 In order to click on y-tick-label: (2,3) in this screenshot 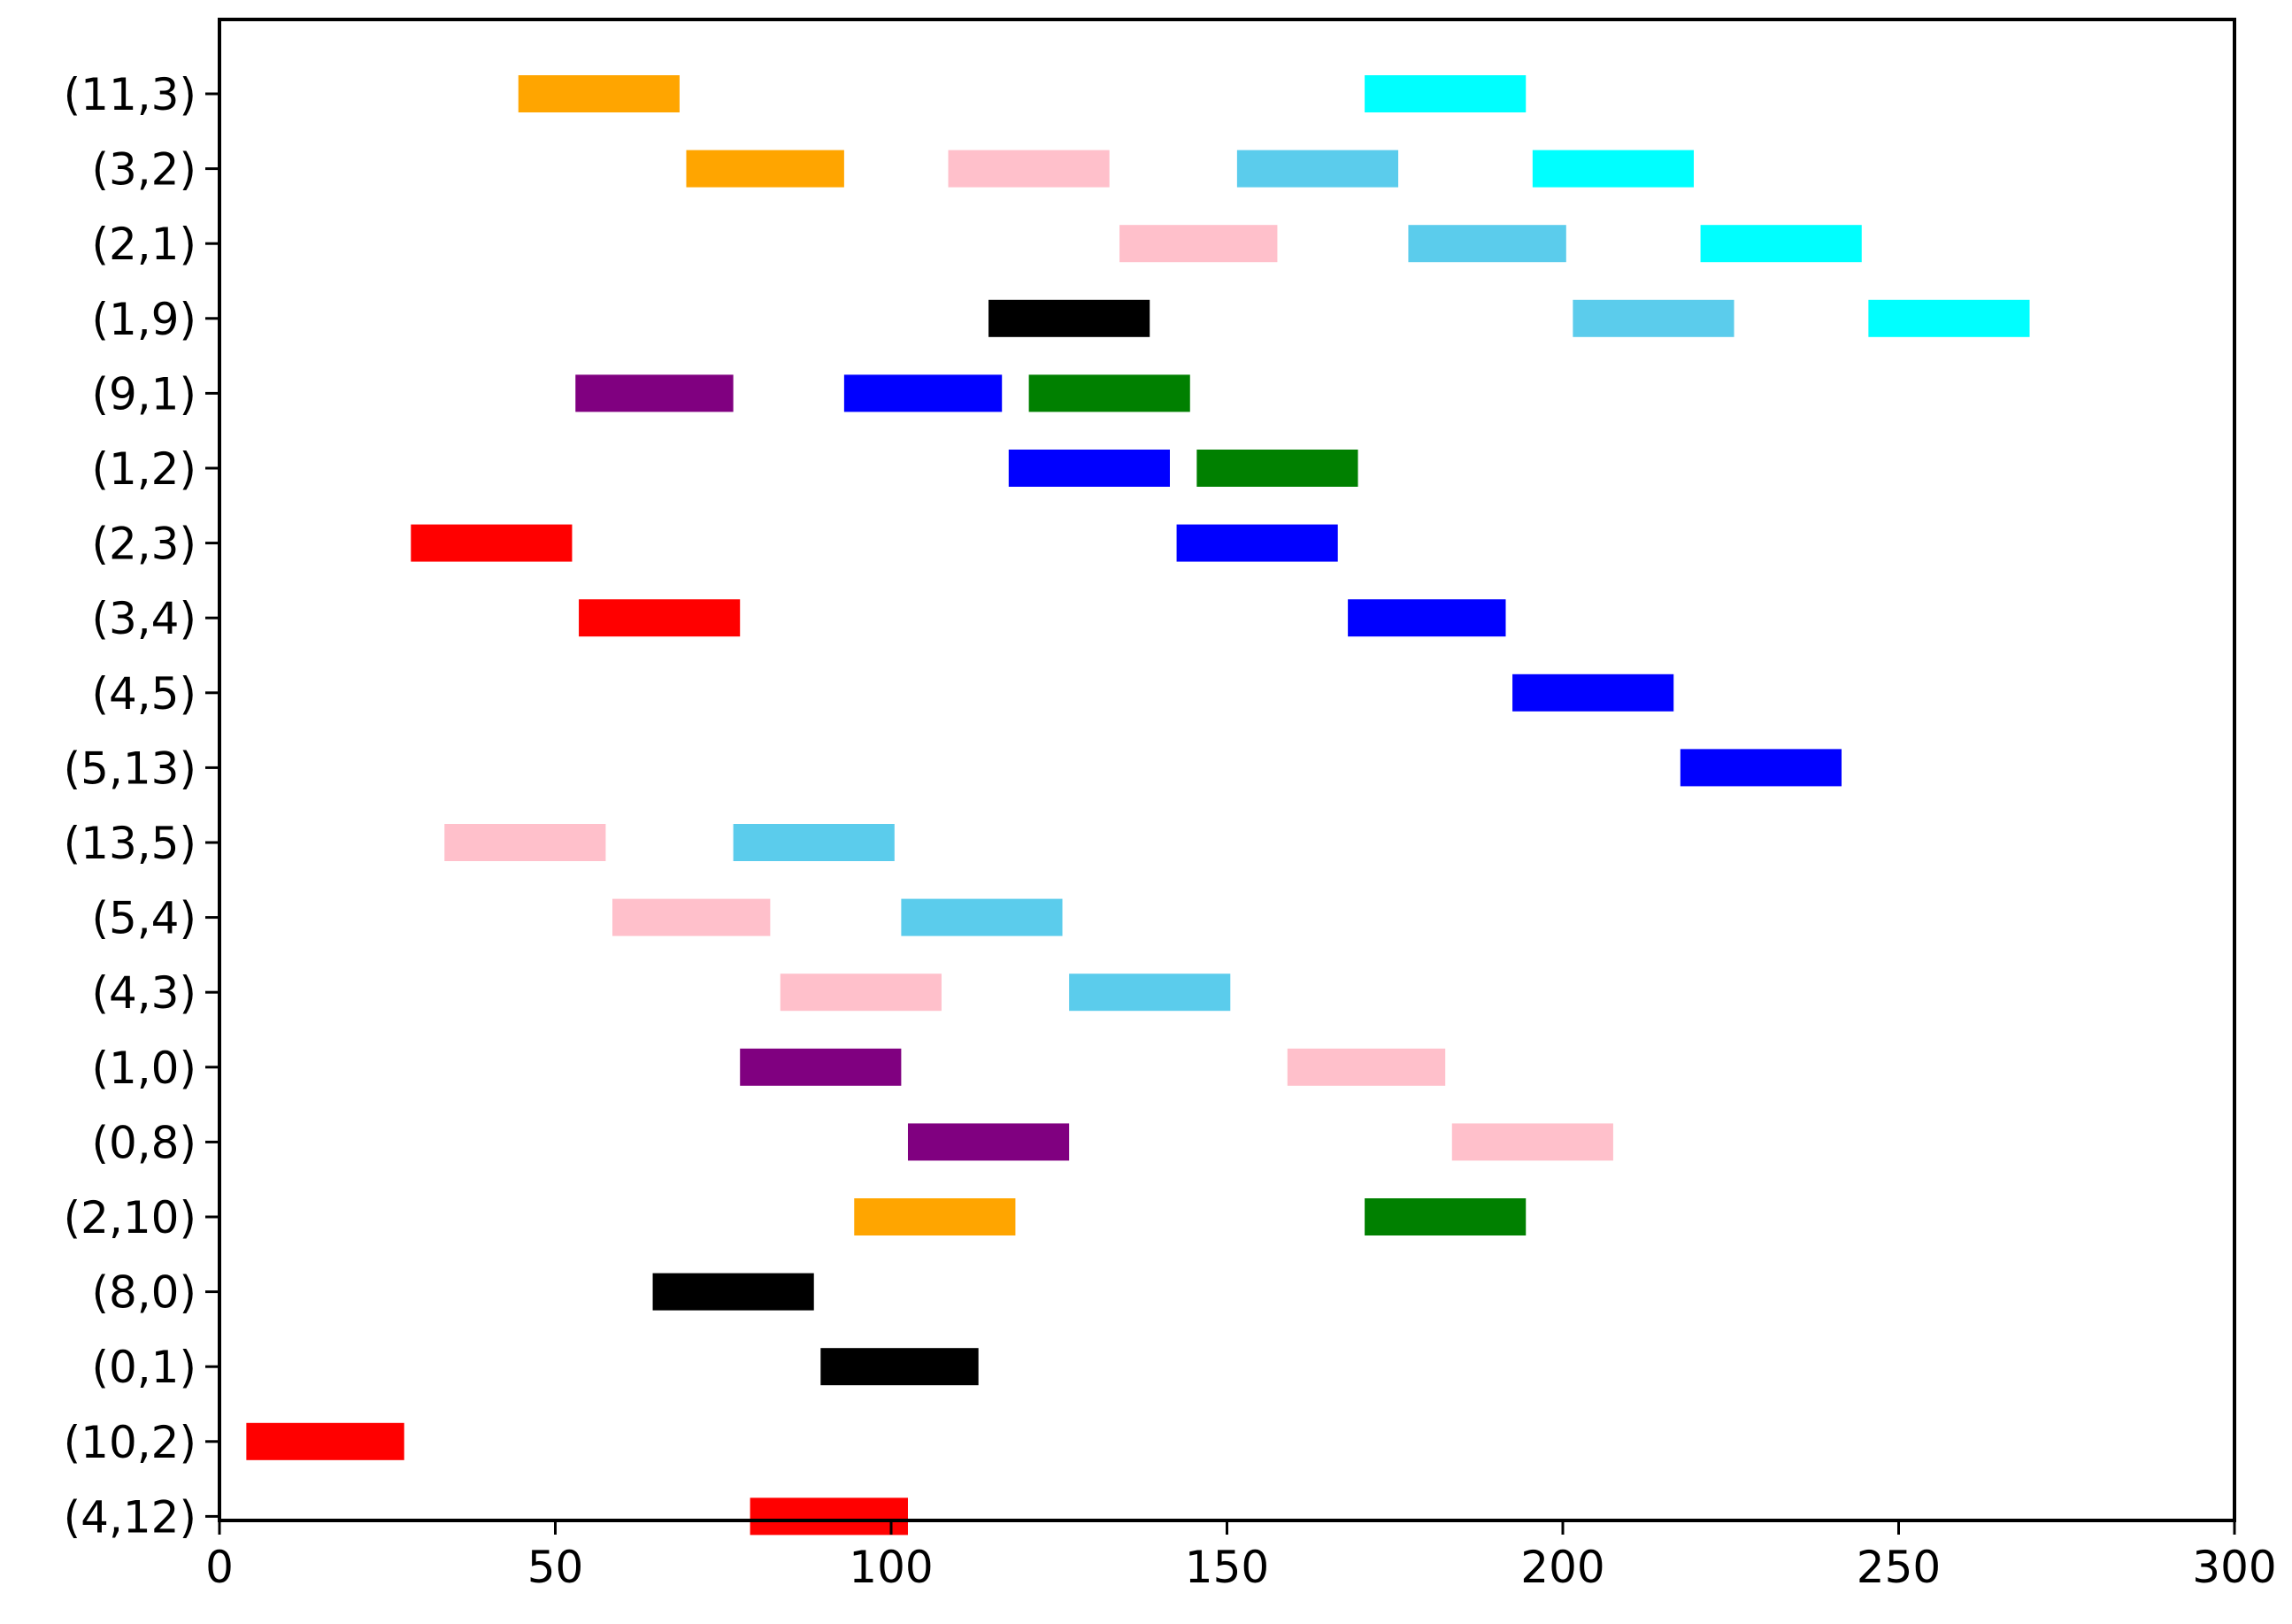, I will do `click(143, 544)`.